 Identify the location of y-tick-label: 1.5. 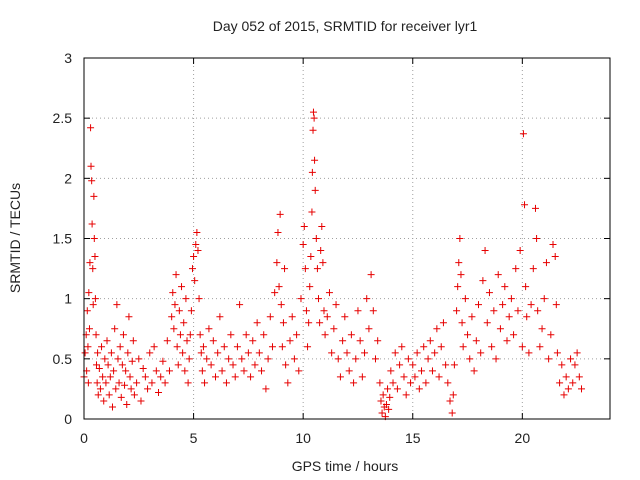
(63, 239).